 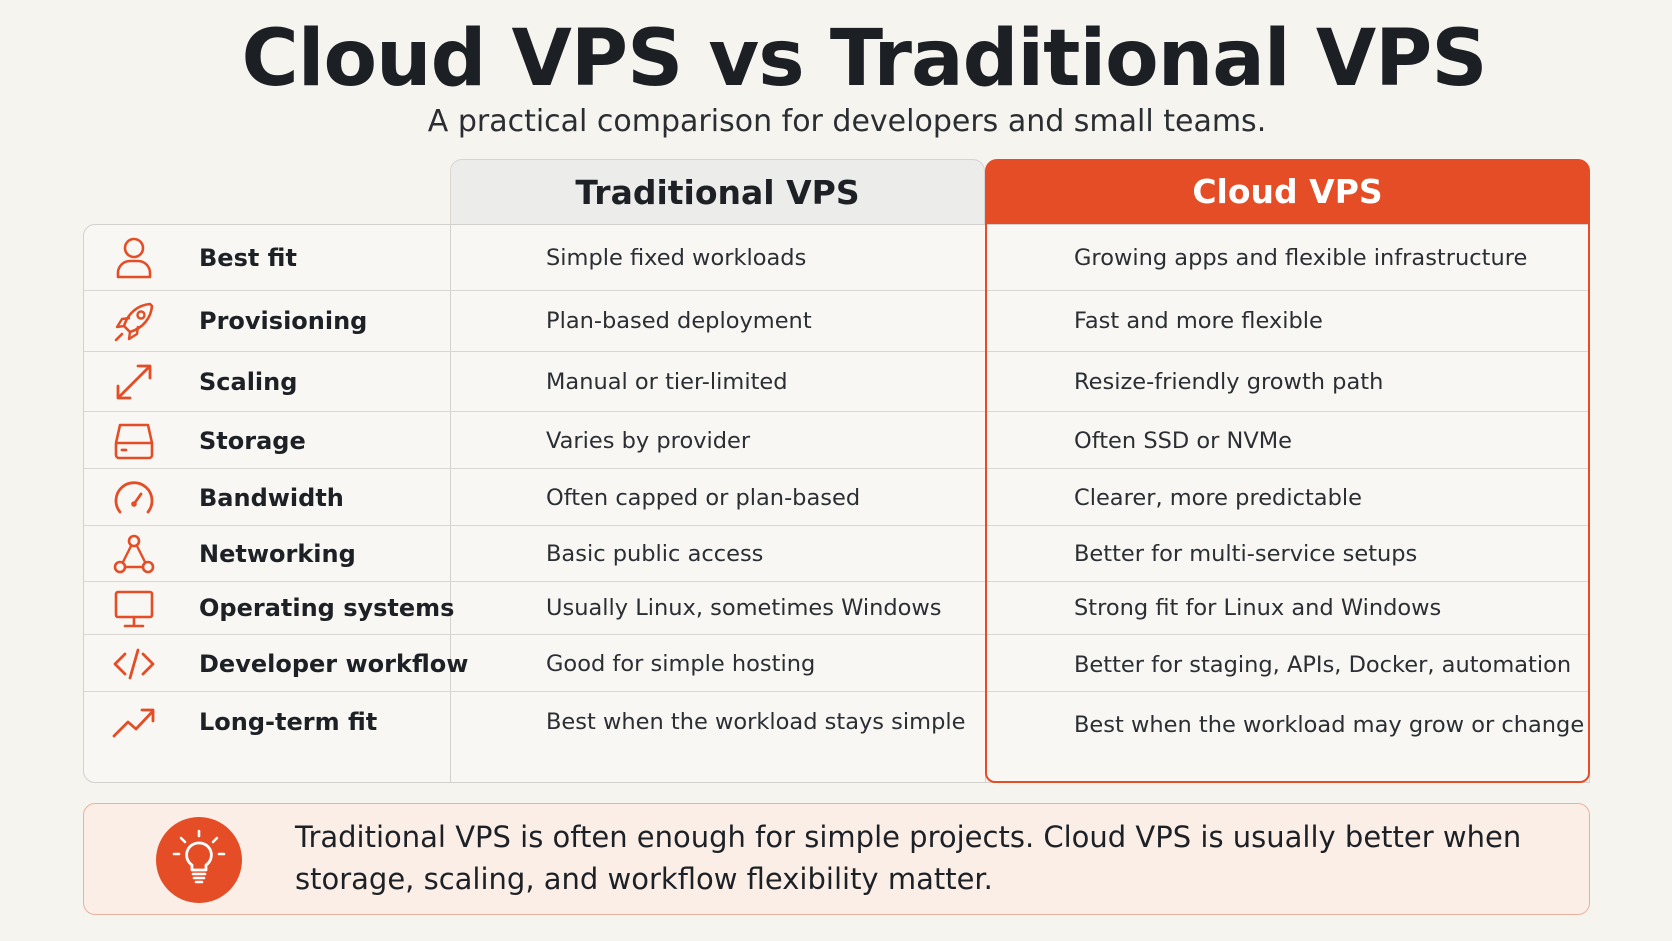 I want to click on feature-label: Scaling, so click(x=248, y=382).